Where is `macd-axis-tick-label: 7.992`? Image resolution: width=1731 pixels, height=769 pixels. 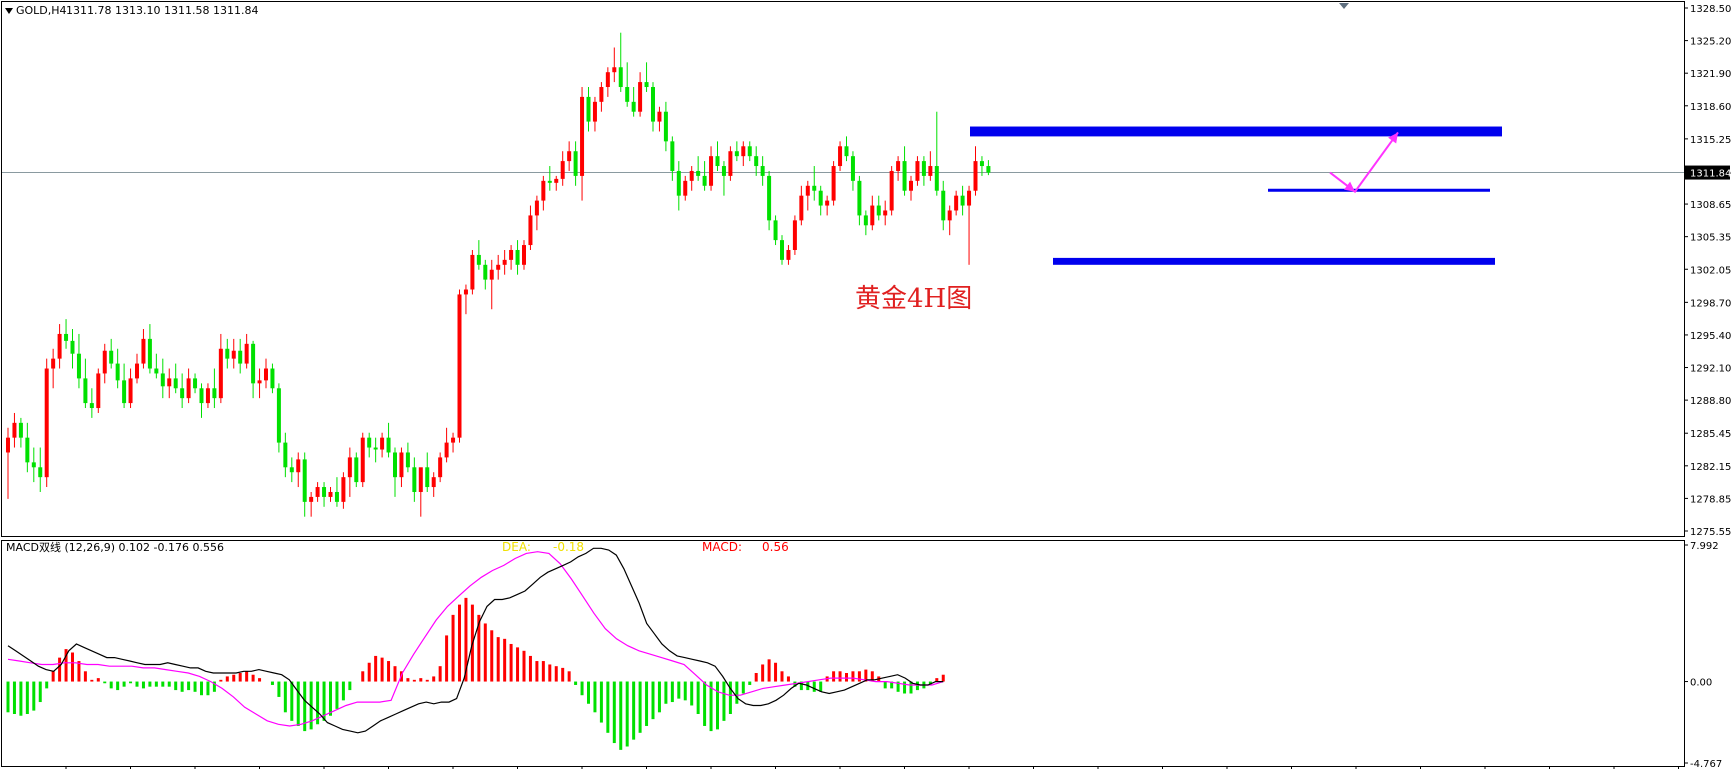 macd-axis-tick-label: 7.992 is located at coordinates (1704, 546).